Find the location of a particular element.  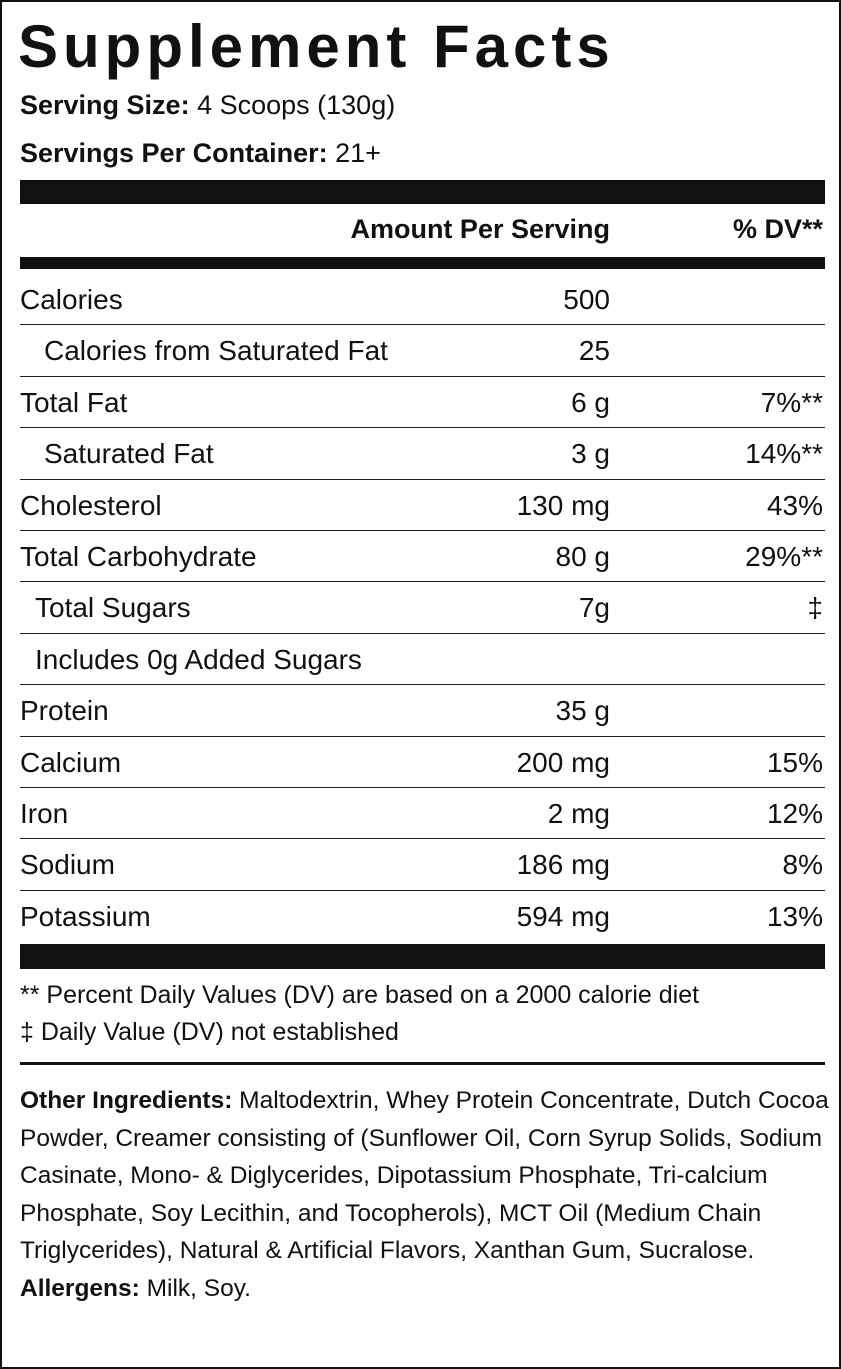

daily-value: 29%** is located at coordinates (784, 556).